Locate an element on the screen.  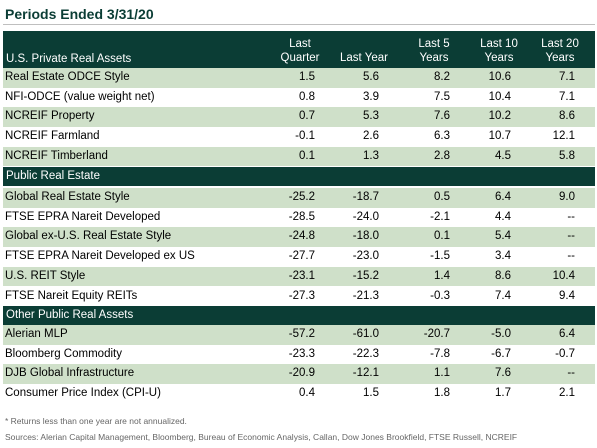
table-cell: 9.0 is located at coordinates (567, 197).